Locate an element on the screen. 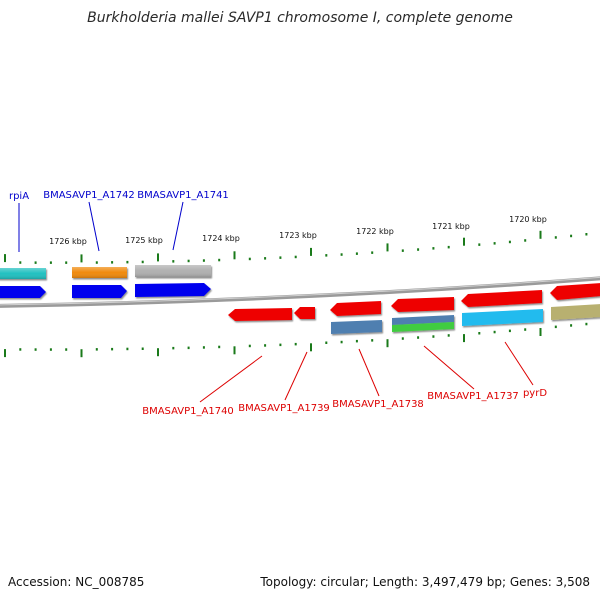 Image resolution: width=600 pixels, height=600 pixels. leader-BMASAVP1_A1742 is located at coordinates (94, 226).